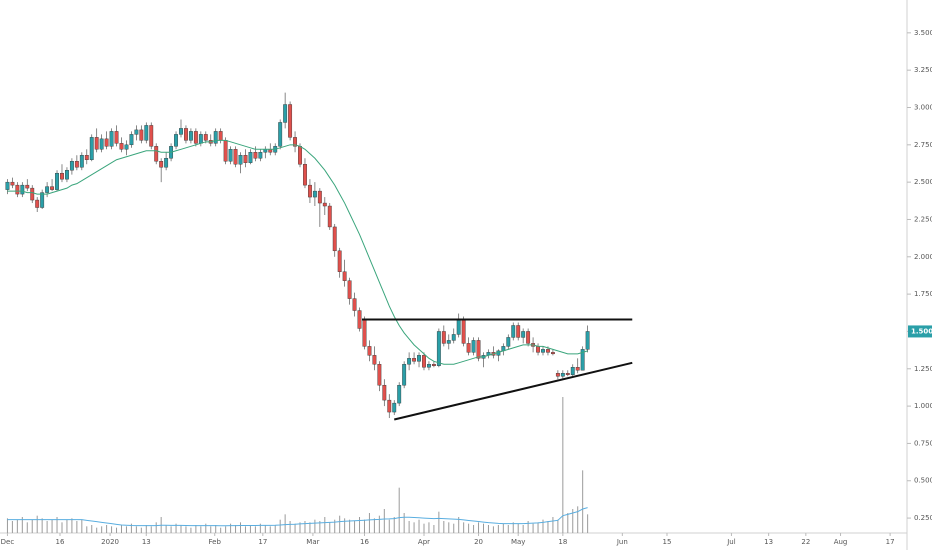 The image size is (932, 550). I want to click on y-tick-label: 1.250, so click(923, 369).